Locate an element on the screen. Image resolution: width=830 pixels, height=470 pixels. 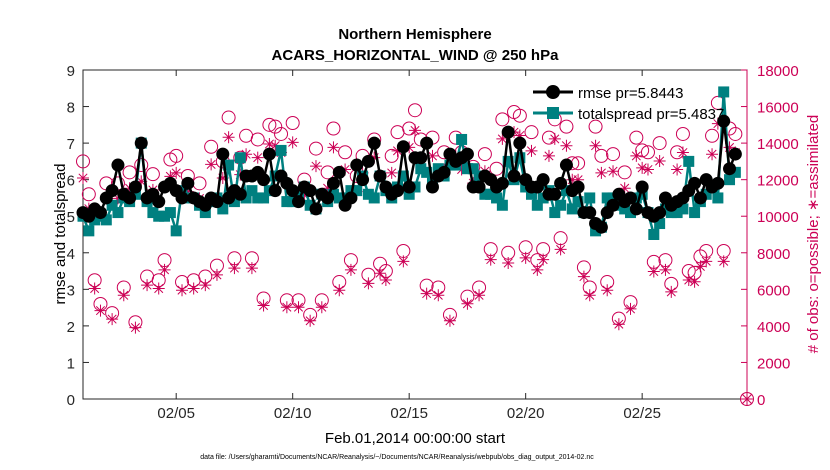
legend-spread-marker is located at coordinates (553, 113).